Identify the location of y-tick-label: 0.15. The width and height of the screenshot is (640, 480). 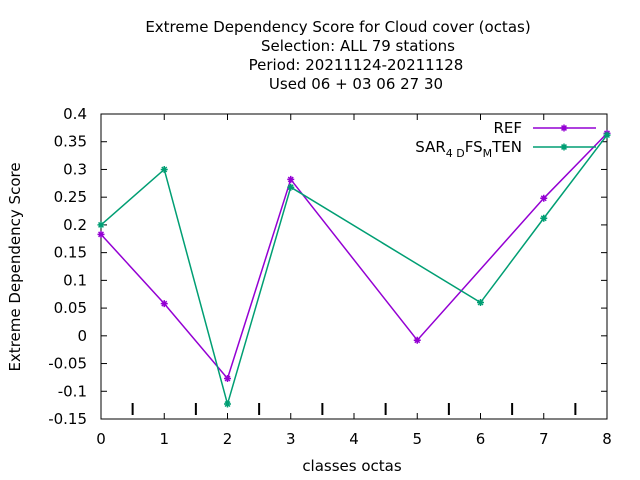
(70, 253).